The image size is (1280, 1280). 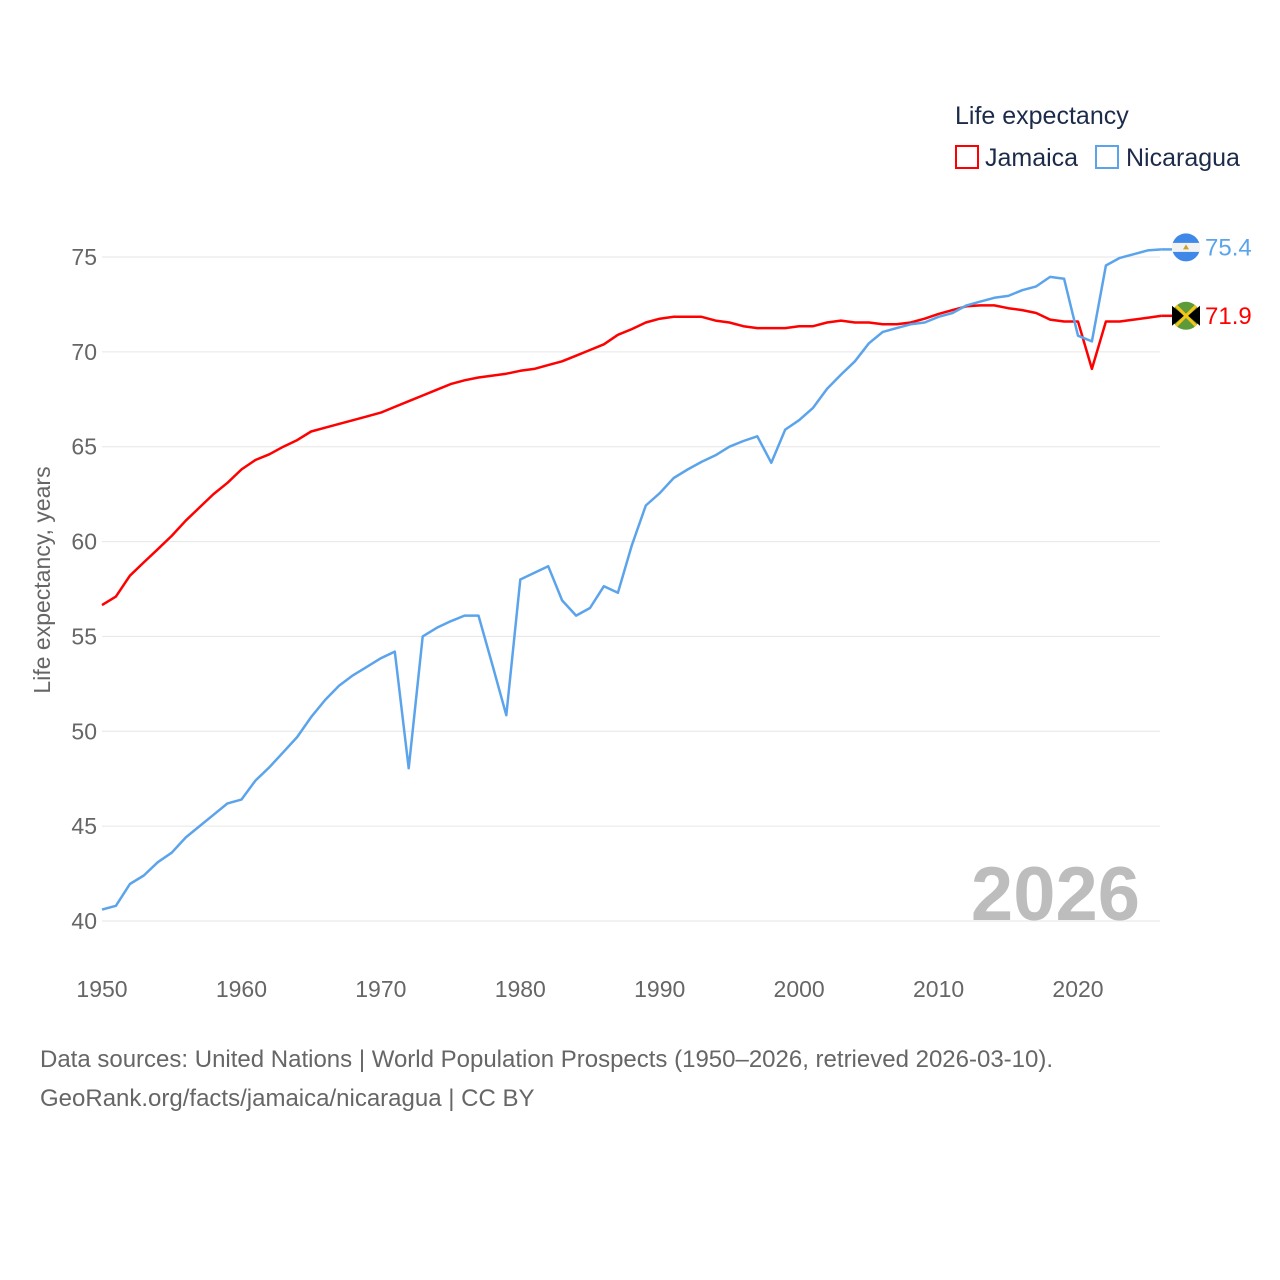 What do you see at coordinates (84, 447) in the screenshot?
I see `y-tick-label: 65` at bounding box center [84, 447].